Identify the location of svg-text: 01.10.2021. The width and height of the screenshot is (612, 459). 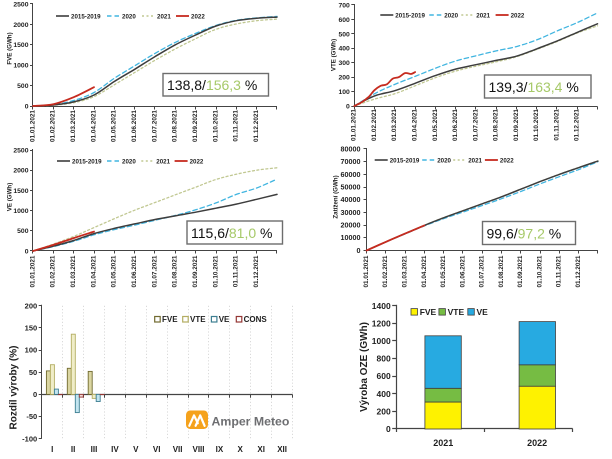
(539, 271).